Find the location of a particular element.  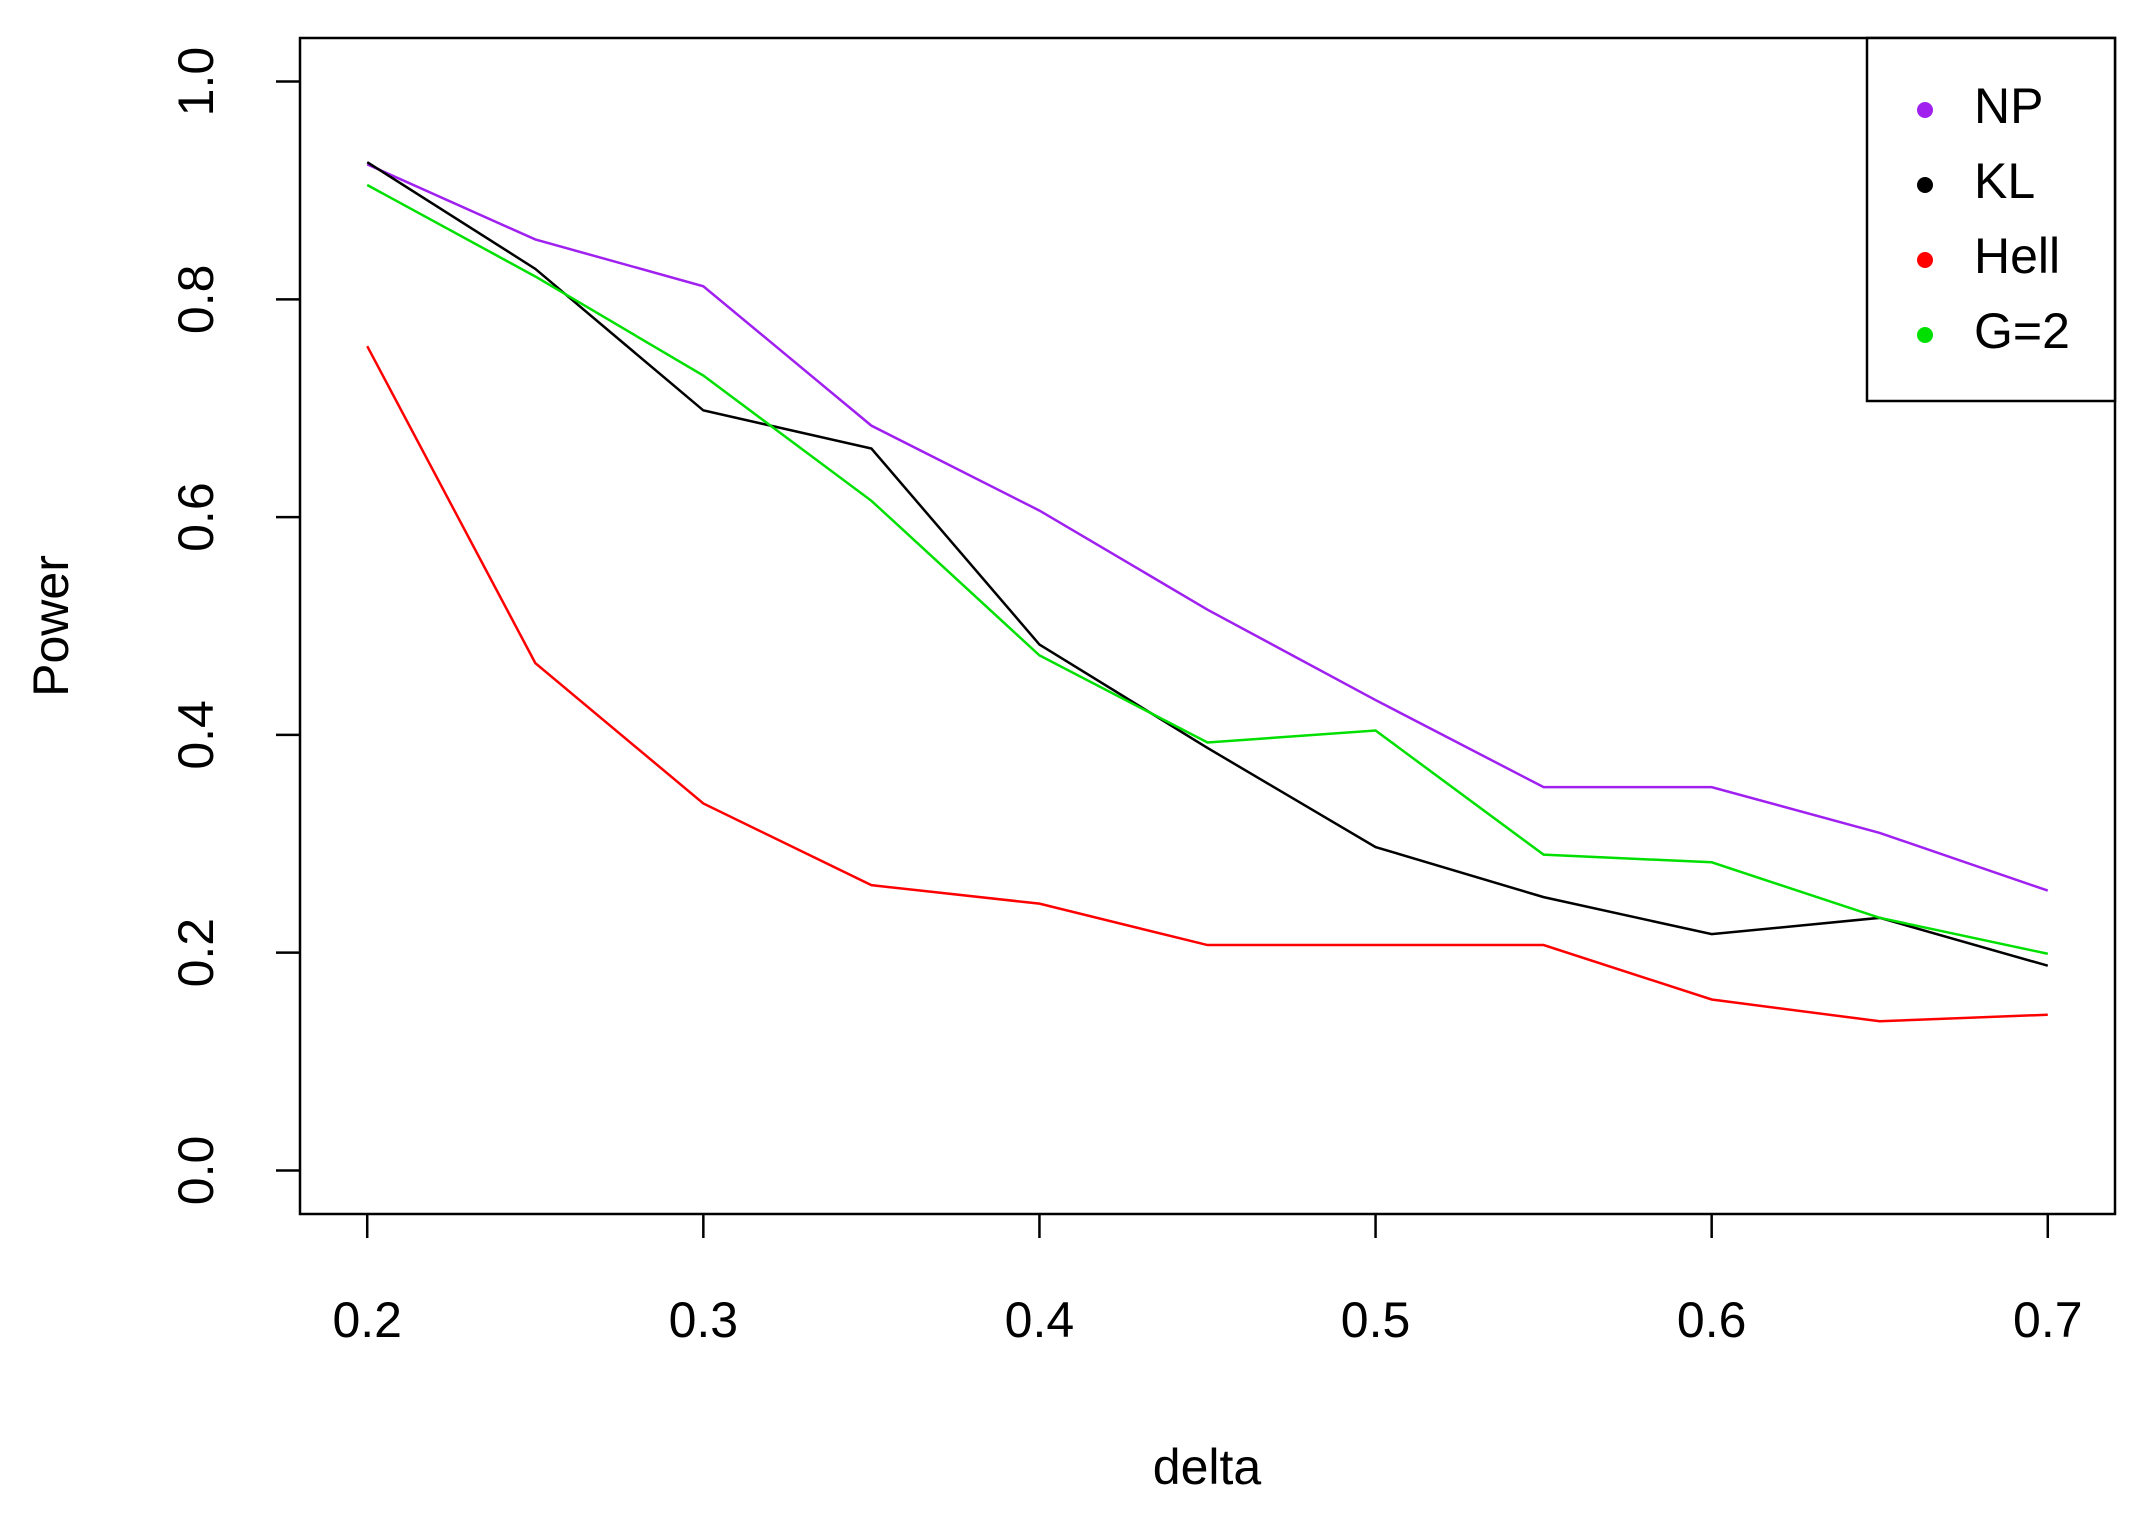

x-axis-title: delta is located at coordinates (1207, 1467).